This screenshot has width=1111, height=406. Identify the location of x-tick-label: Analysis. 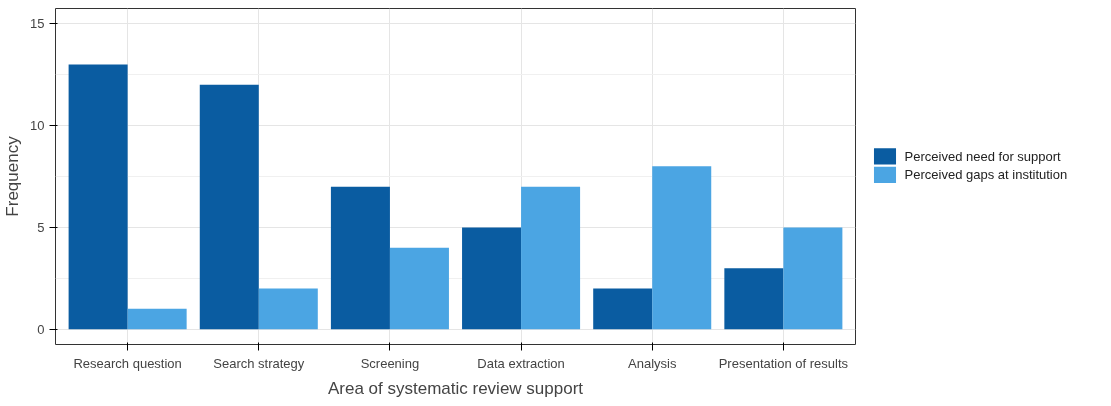
(652, 363).